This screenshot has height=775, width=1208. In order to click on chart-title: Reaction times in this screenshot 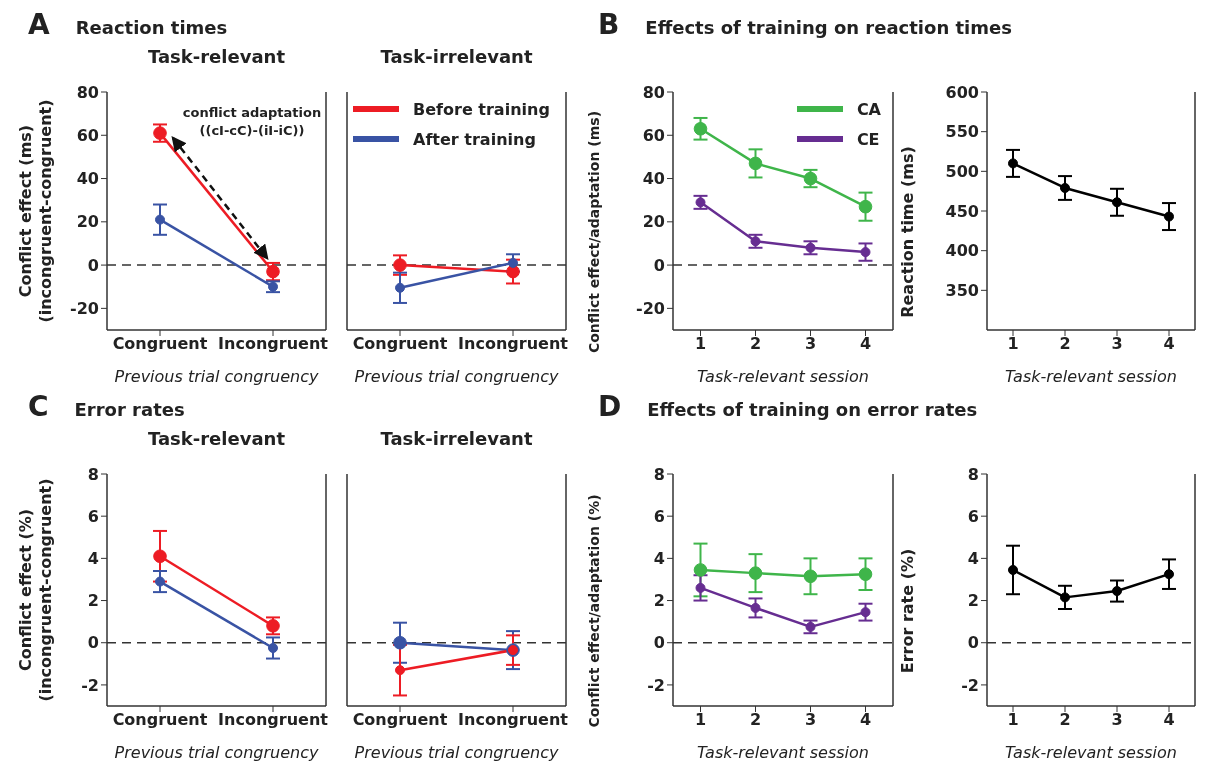, I will do `click(151, 27)`.